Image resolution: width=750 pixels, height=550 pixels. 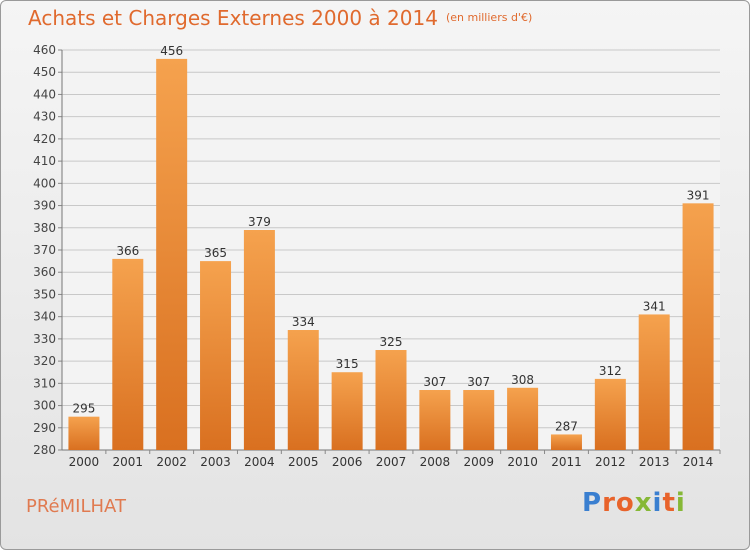 What do you see at coordinates (233, 18) in the screenshot?
I see `title-text: Achats et Charges Externes 2000 à 2014` at bounding box center [233, 18].